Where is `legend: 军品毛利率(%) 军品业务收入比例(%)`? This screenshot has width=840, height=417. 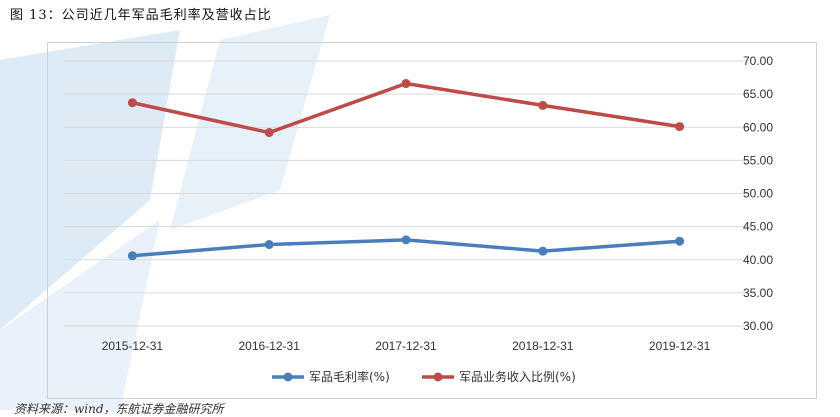 legend: 军品毛利率(%) 军品业务收入比例(%) is located at coordinates (424, 376).